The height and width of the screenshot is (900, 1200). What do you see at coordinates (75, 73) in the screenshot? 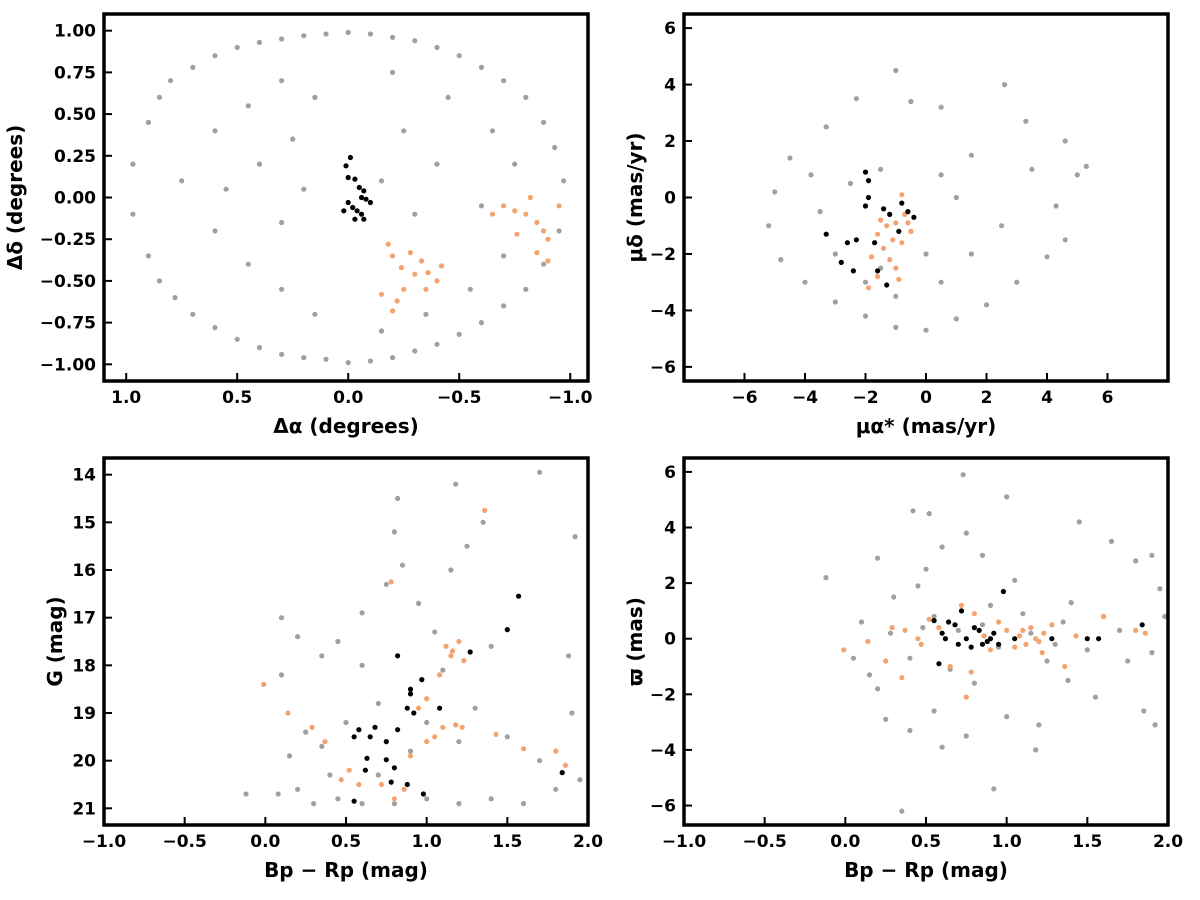
I see `y-tick-label: 0.75` at bounding box center [75, 73].